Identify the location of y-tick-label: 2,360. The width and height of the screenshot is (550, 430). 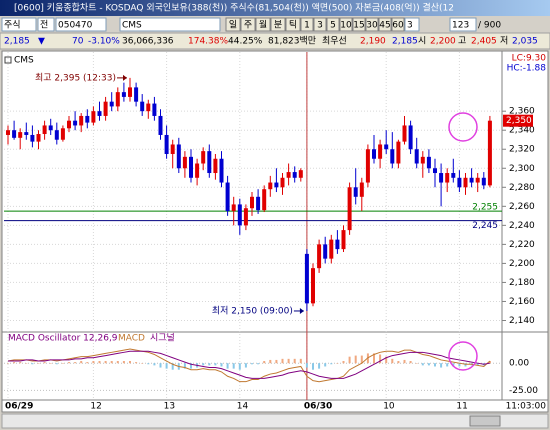
(522, 112).